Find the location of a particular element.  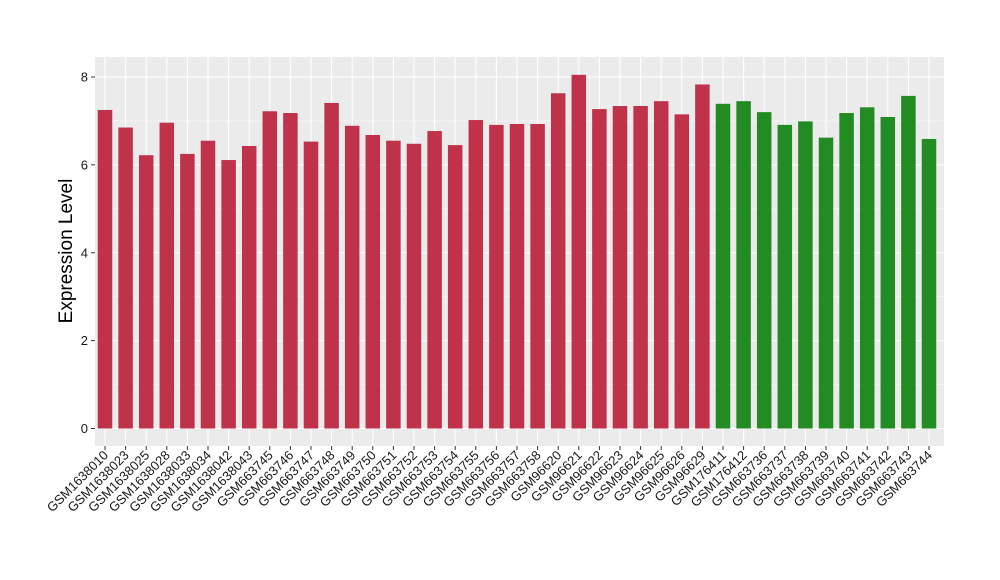

y-tick-label: 8 is located at coordinates (84, 77).